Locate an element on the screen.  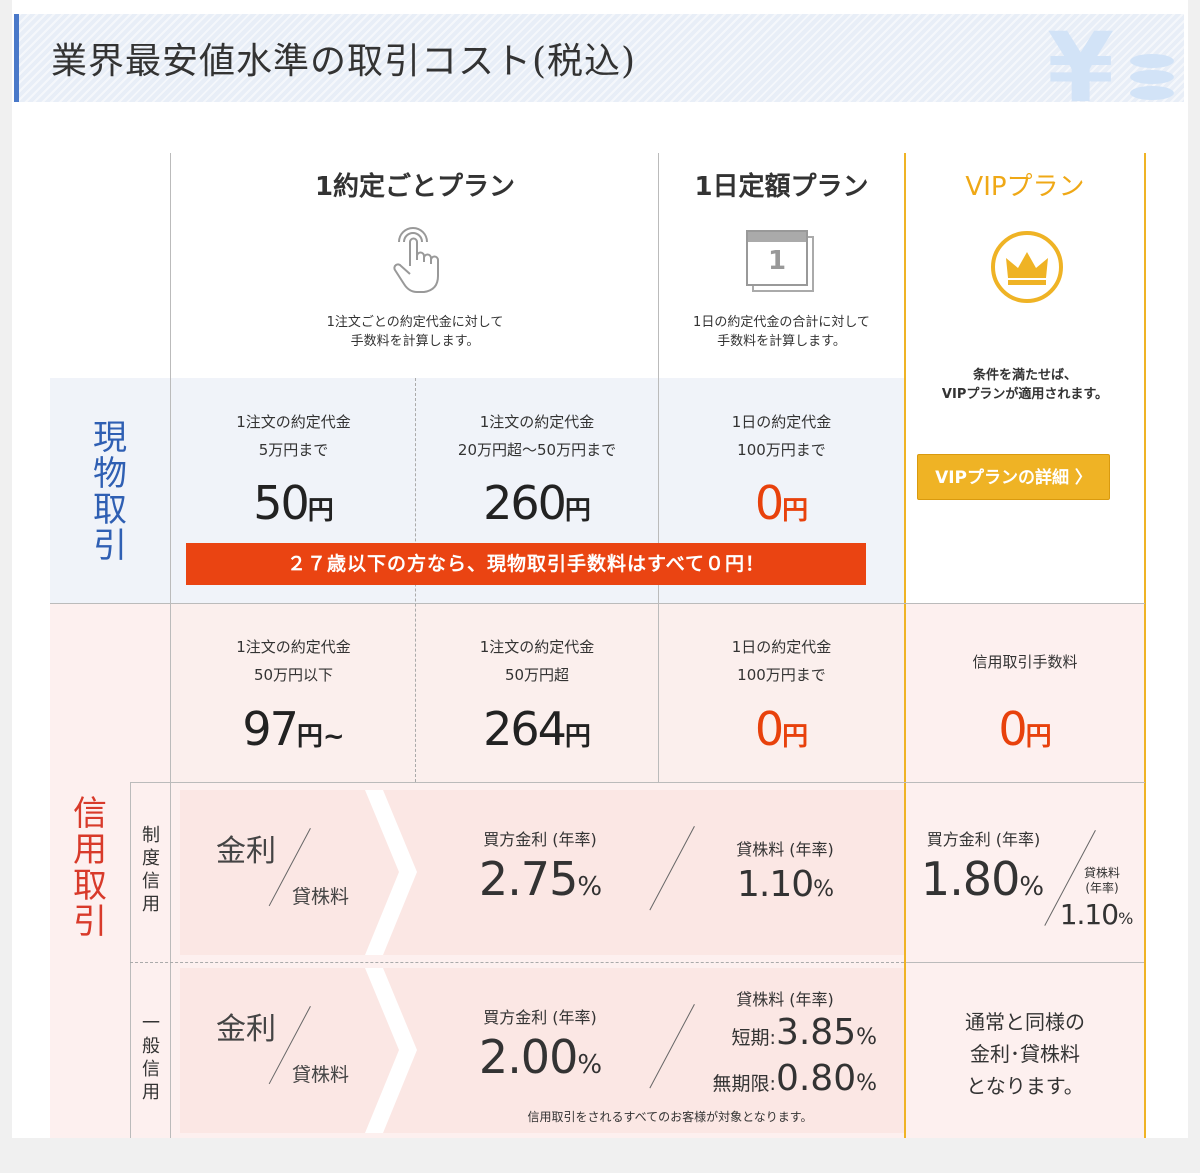
plan-desc-vip: 条件を満たせば、 VIPプランが適用されます。 is located at coordinates (1025, 385).